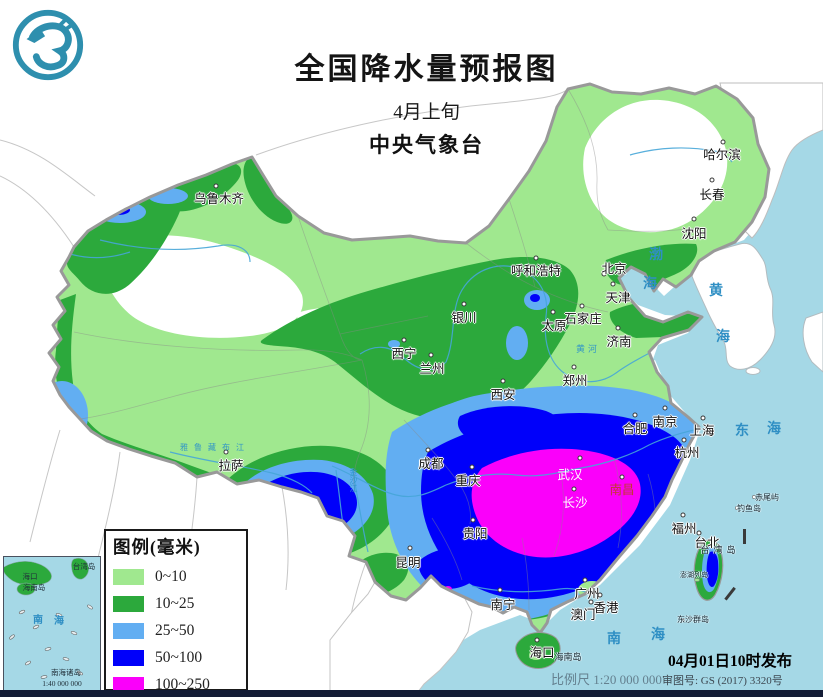 The height and width of the screenshot is (697, 823). I want to click on inset-label: 海口, so click(30, 576).